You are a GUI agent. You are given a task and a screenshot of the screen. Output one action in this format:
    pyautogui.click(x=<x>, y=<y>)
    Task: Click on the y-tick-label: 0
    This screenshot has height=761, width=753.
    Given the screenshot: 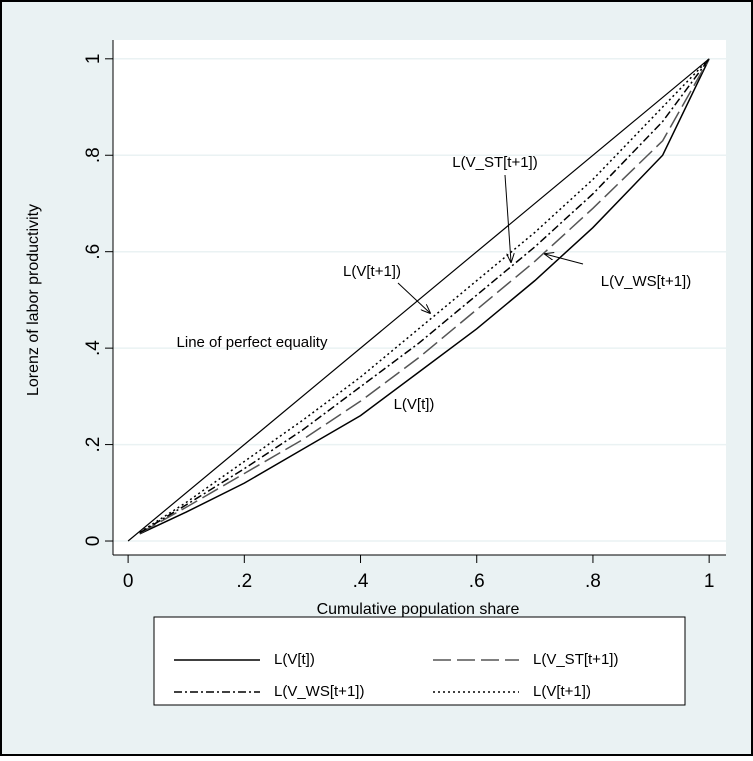 What is the action you would take?
    pyautogui.click(x=93, y=541)
    